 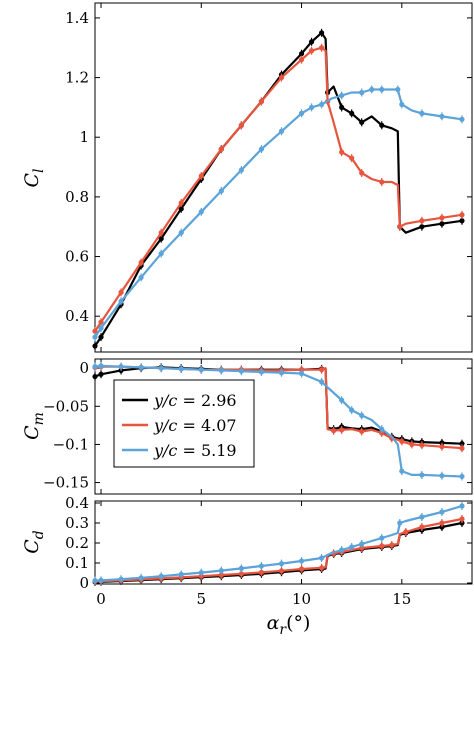 I want to click on y-axis-label: Cm, so click(x=34, y=426).